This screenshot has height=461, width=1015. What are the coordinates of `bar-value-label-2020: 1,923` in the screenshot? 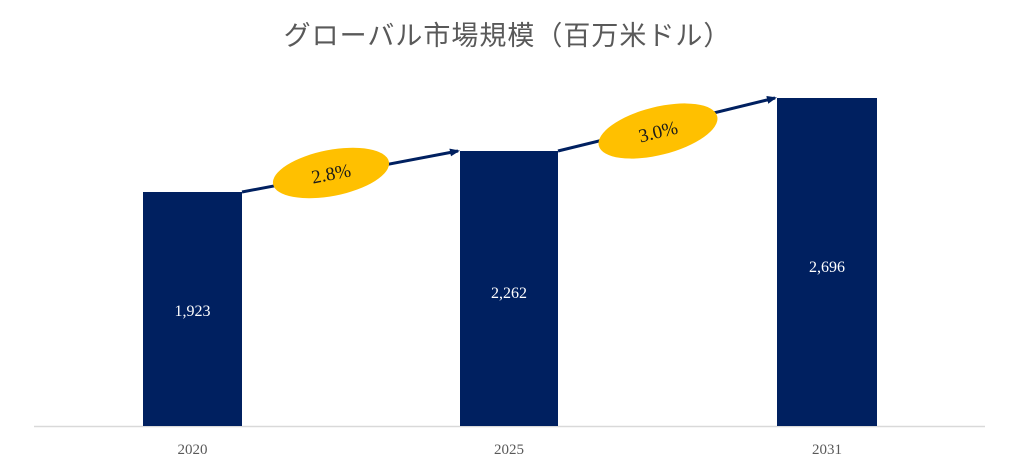 It's located at (193, 311).